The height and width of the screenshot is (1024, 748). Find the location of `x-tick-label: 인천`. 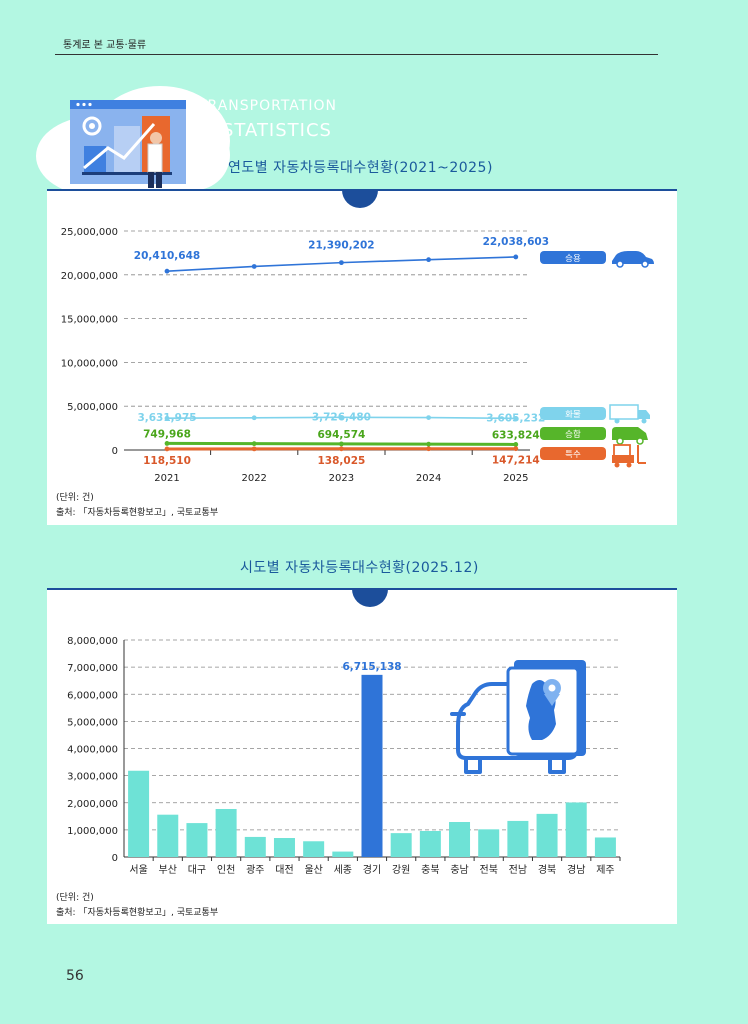

x-tick-label: 인천 is located at coordinates (226, 870).